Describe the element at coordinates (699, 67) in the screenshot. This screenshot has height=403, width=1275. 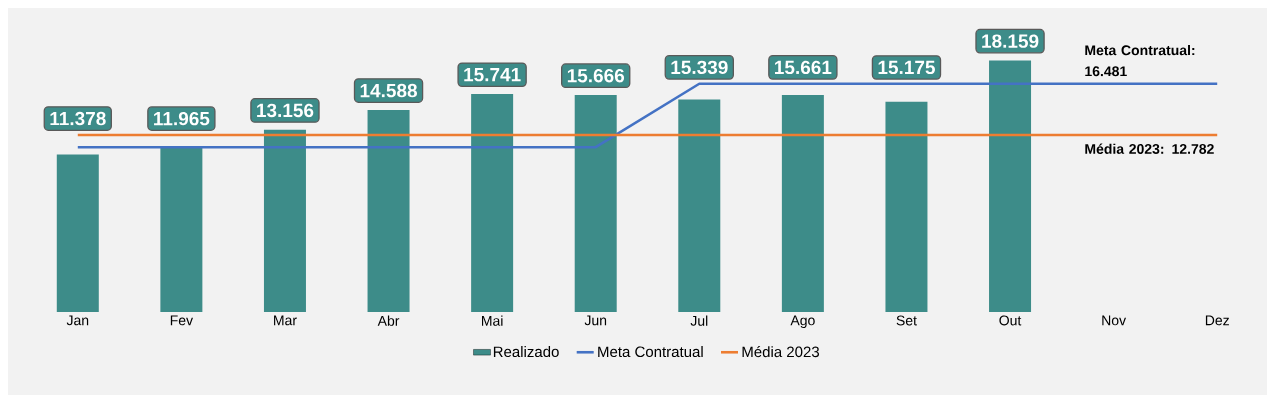
I see `data-label: 15.339` at that location.